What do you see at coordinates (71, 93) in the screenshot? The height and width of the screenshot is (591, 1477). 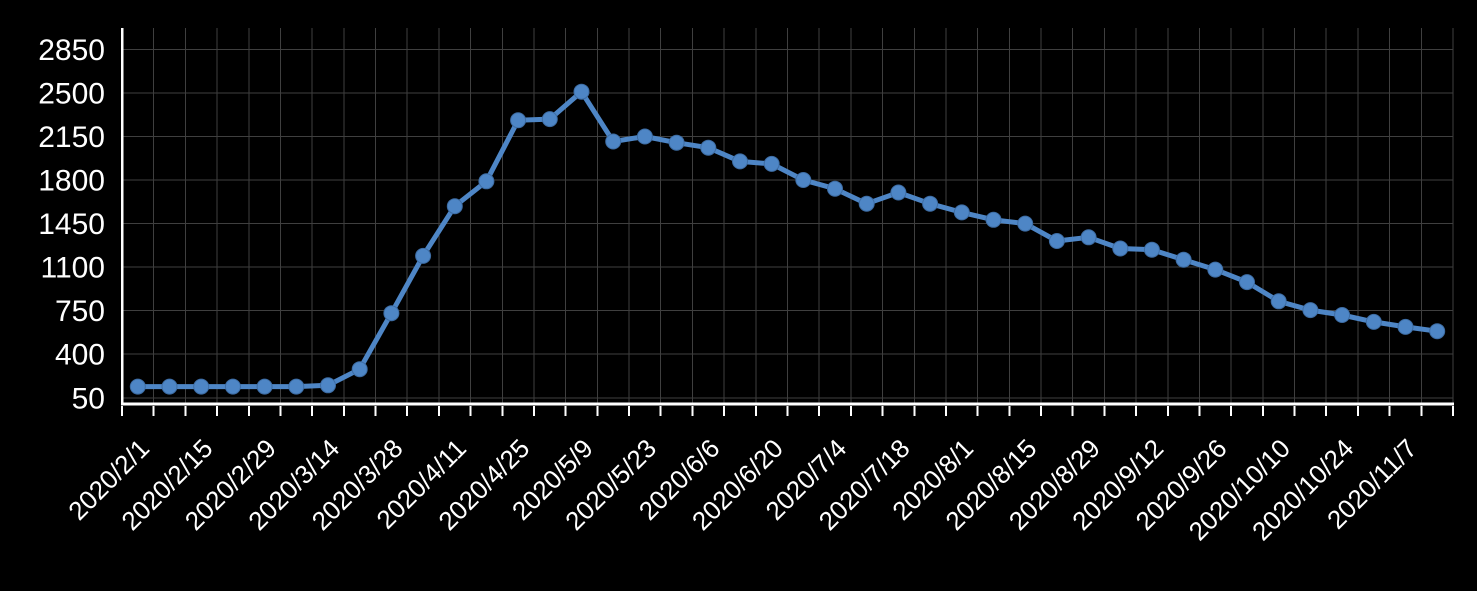 I see `y-axis-tick-label: 2500` at bounding box center [71, 93].